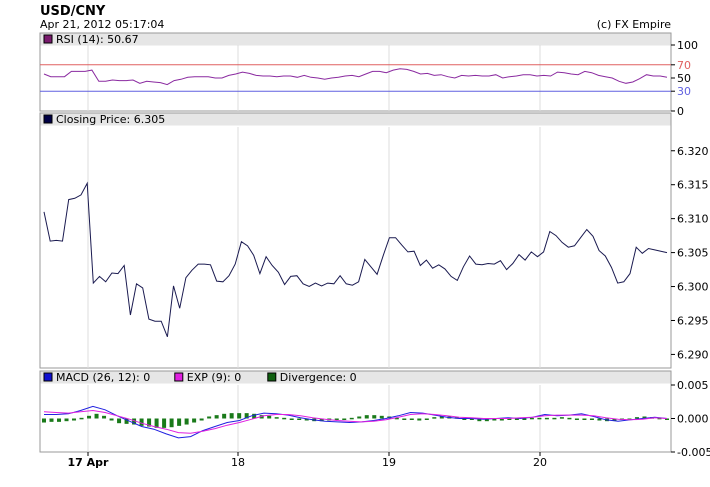 This screenshot has height=487, width=710. I want to click on x-tick-label: 18, so click(238, 462).